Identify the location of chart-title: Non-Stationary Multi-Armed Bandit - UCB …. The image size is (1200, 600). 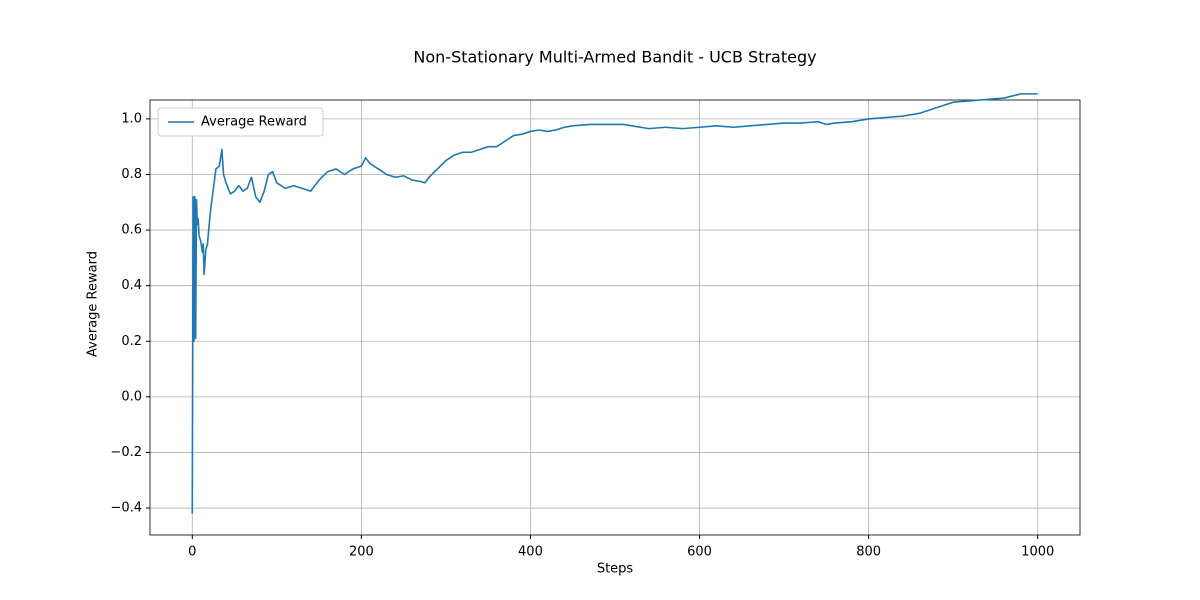
(614, 57).